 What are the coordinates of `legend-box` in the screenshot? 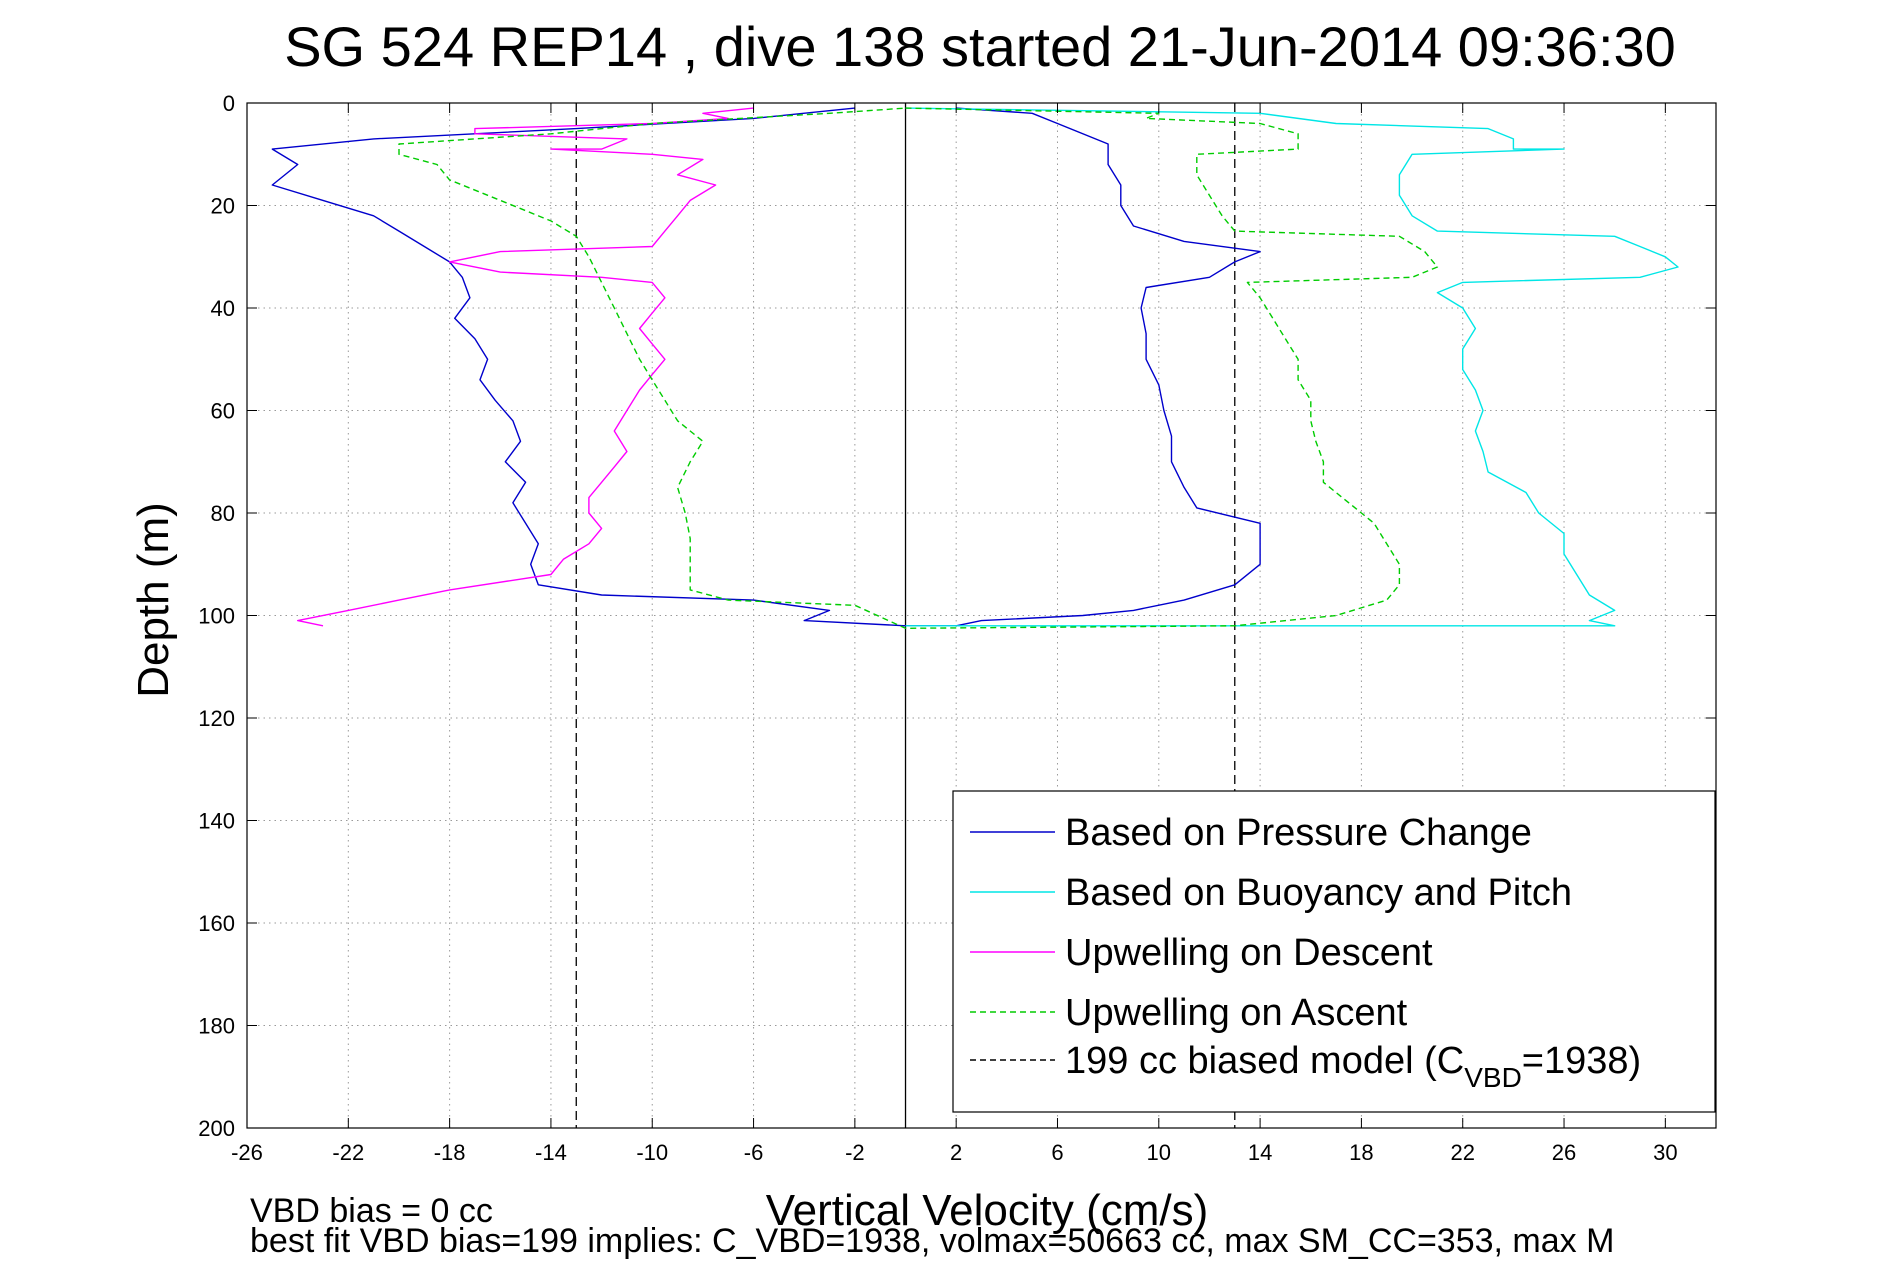 It's located at (1334, 951).